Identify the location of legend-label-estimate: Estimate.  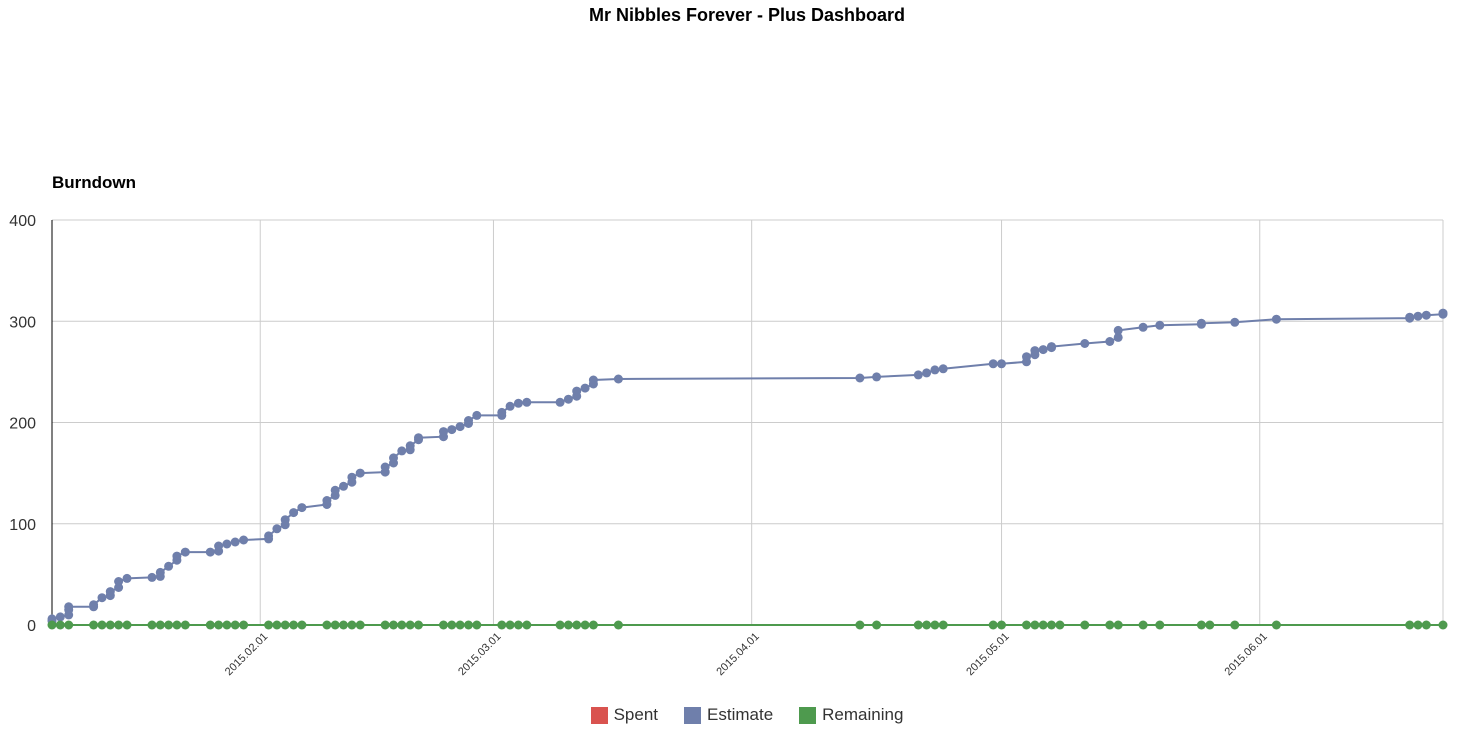
(740, 714).